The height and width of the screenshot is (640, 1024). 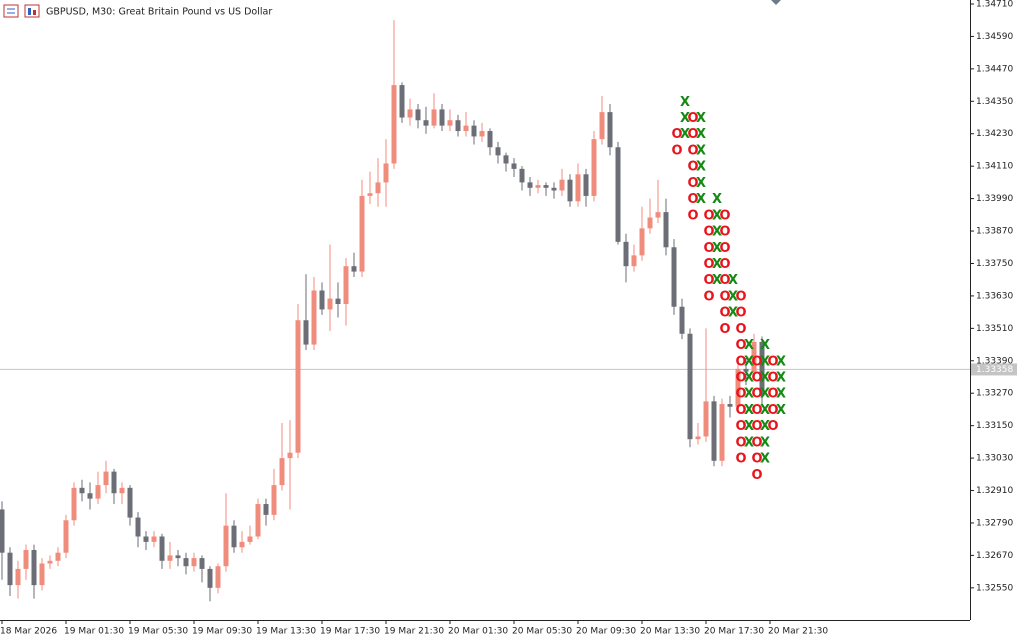 I want to click on y-tick-label: 1.34230, so click(x=994, y=134).